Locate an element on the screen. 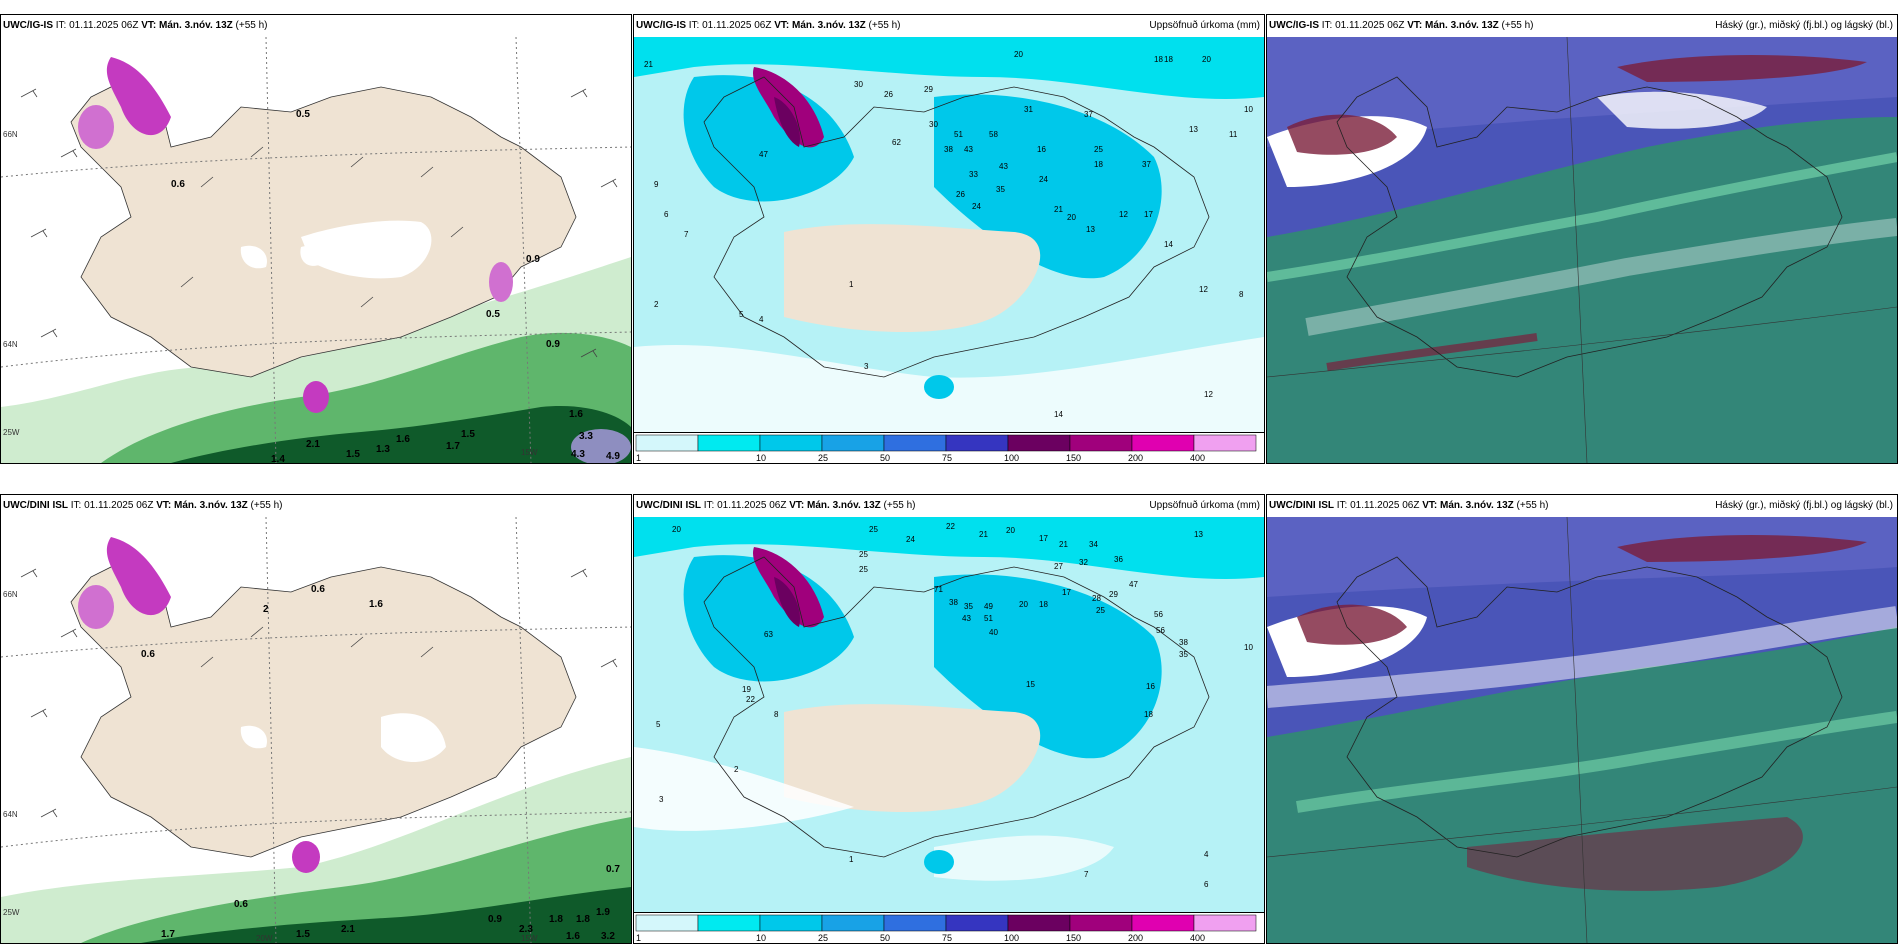 The image size is (1900, 950). value-label: 2.1 is located at coordinates (313, 444).